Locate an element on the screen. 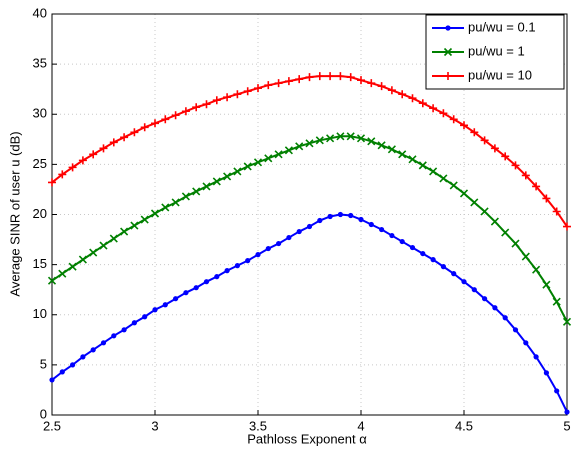 The height and width of the screenshot is (455, 576). y-tick-label: 25 is located at coordinates (40, 163).